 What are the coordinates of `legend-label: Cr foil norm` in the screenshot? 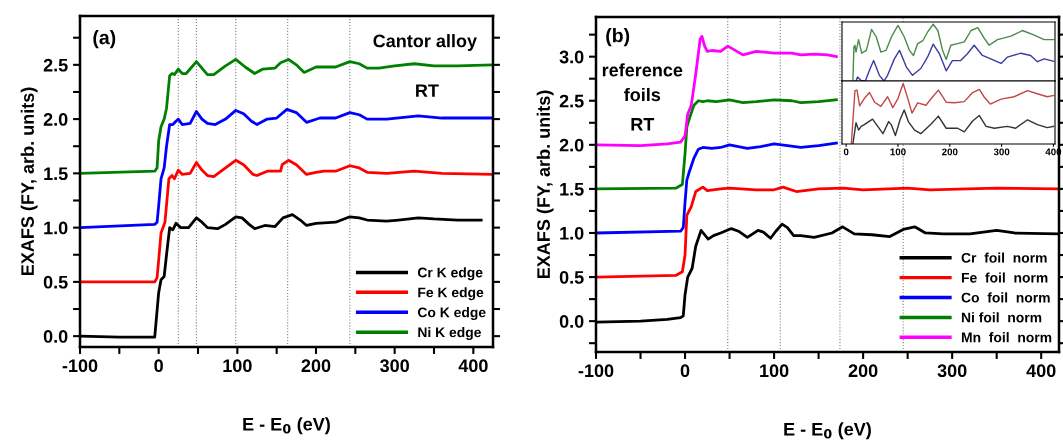 It's located at (1004, 257).